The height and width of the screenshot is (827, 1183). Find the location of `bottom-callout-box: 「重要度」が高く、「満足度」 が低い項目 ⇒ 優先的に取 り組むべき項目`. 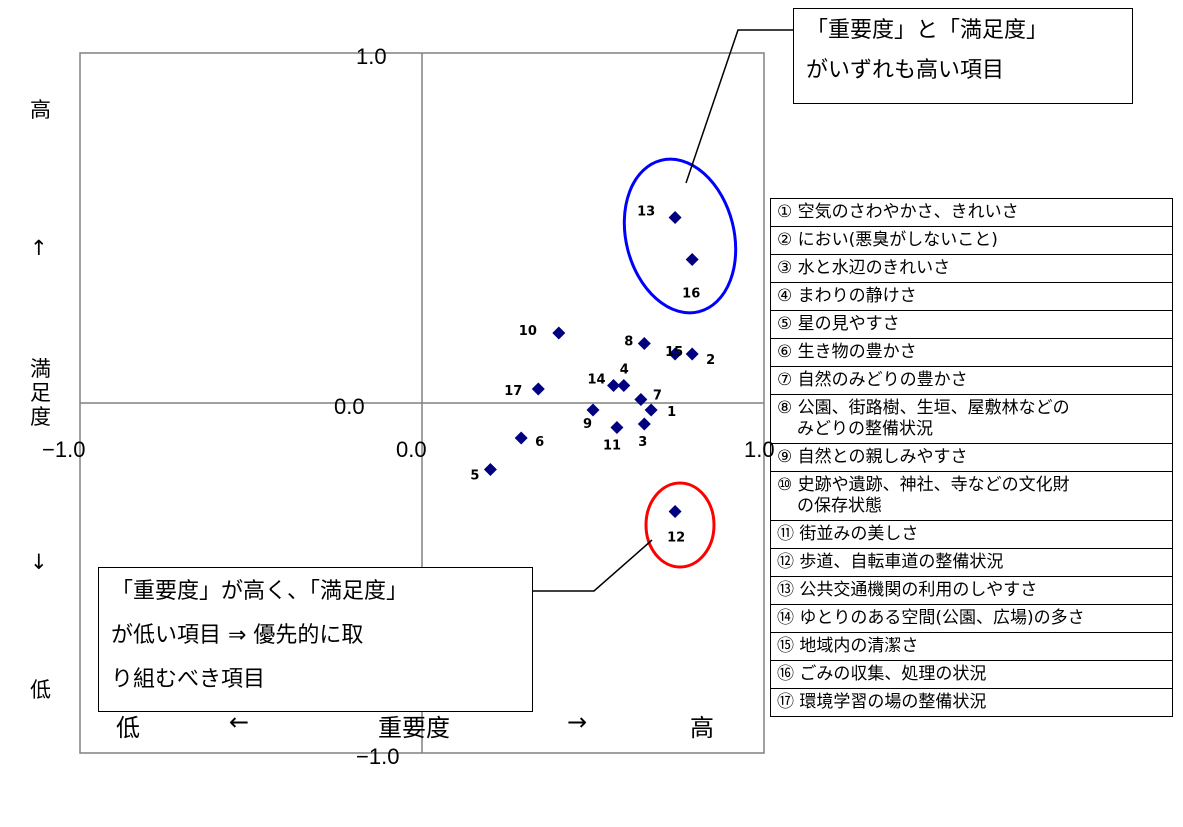

bottom-callout-box: 「重要度」が高く、「満足度」 が低い項目 ⇒ 優先的に取 り組むべき項目 is located at coordinates (315, 639).